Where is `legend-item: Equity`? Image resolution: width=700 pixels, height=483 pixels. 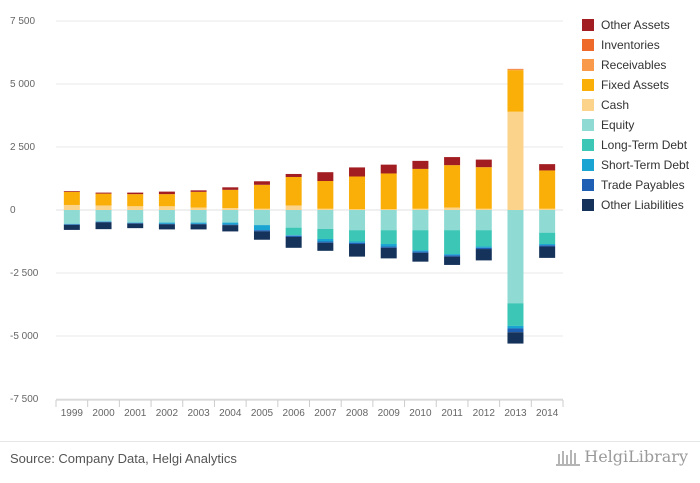
legend-item: Equity is located at coordinates (635, 125).